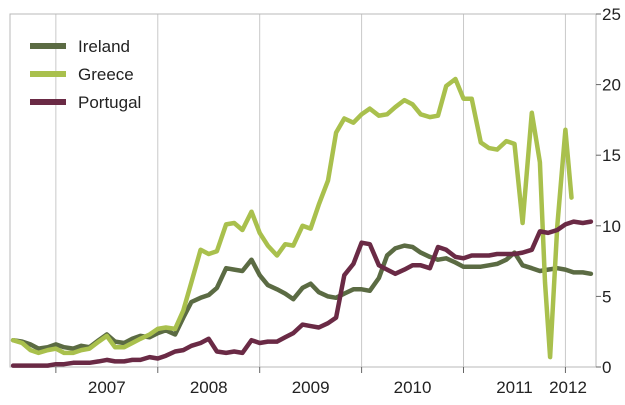 This screenshot has height=405, width=625. What do you see at coordinates (611, 155) in the screenshot?
I see `y-tick-label-15: 15` at bounding box center [611, 155].